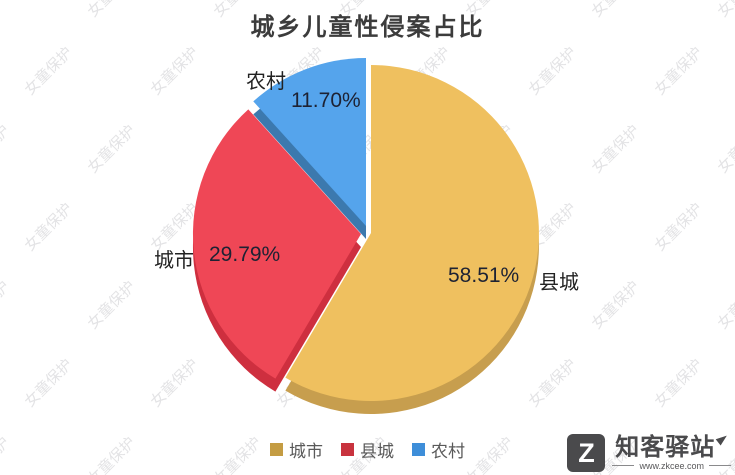 The width and height of the screenshot is (735, 475). I want to click on pennant-icon, so click(722, 439).